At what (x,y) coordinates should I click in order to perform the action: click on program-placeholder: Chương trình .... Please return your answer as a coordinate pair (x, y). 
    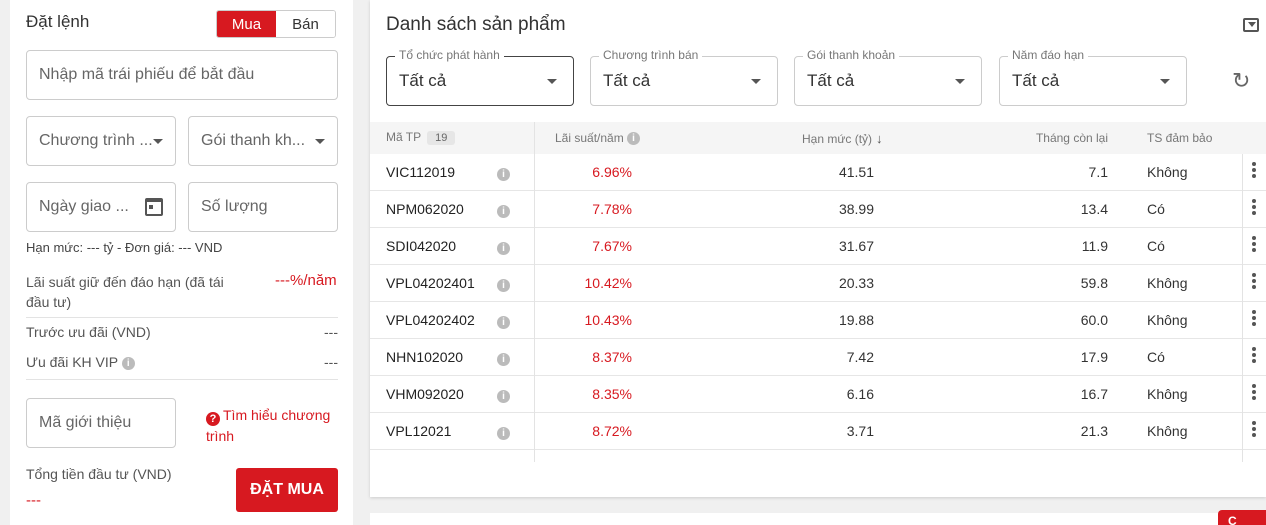
    Looking at the image, I should click on (96, 140).